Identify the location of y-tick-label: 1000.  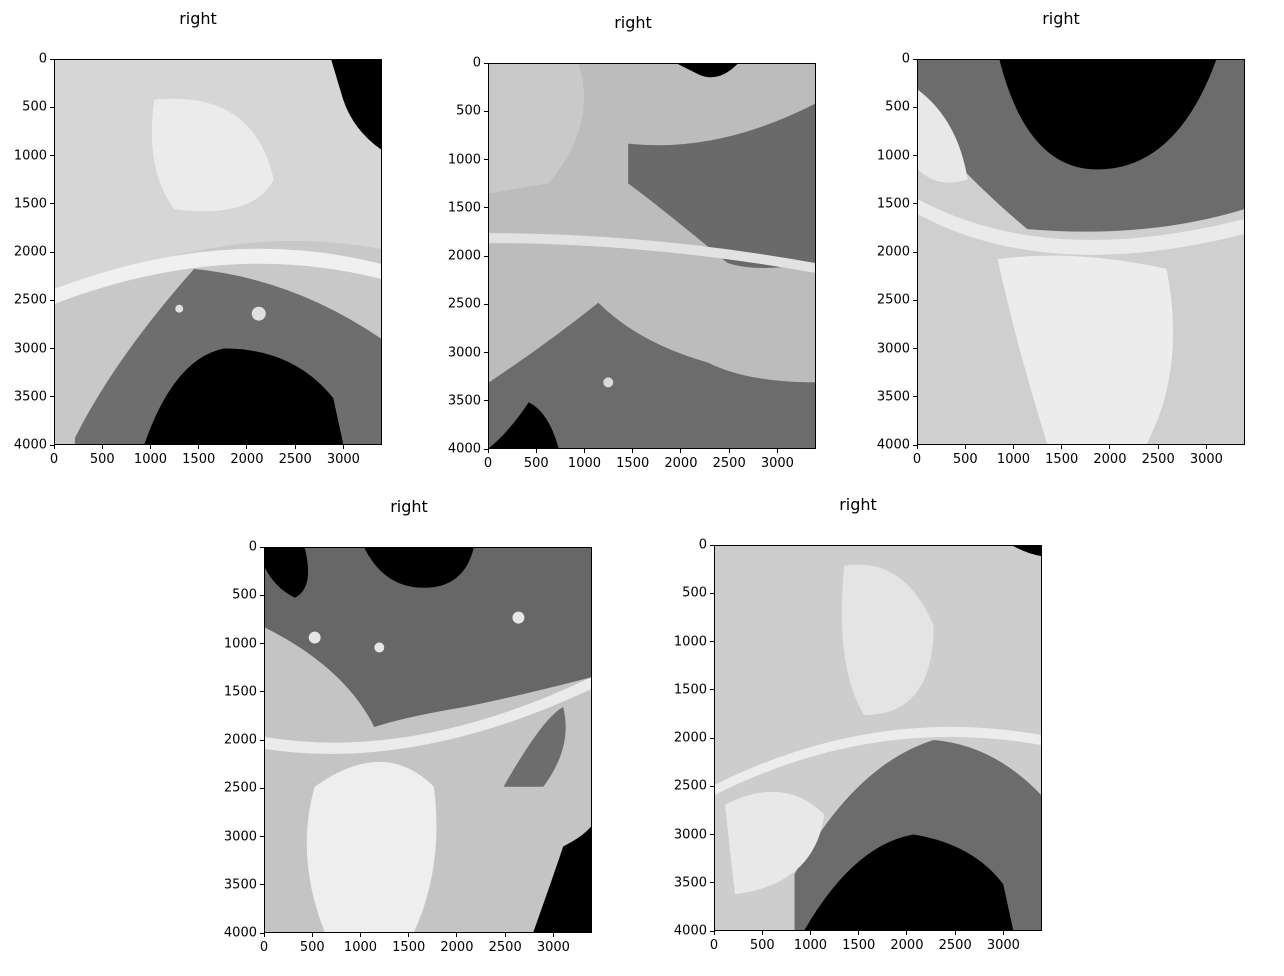
(690, 641).